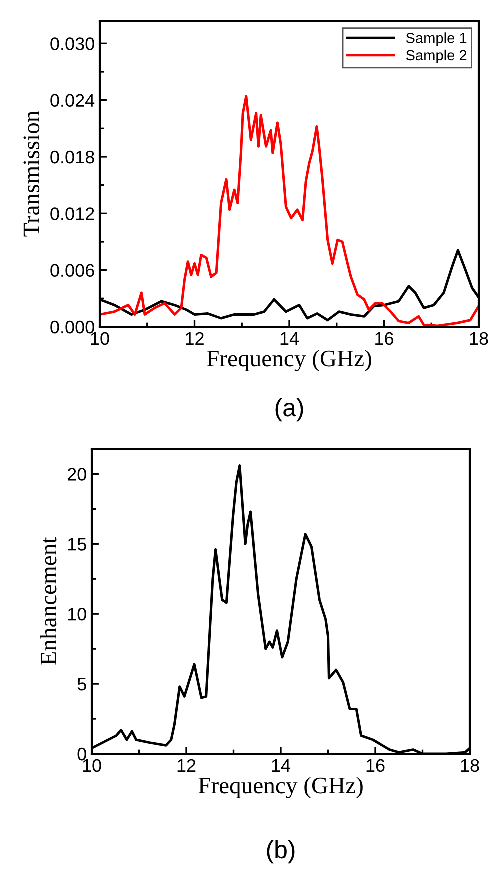  I want to click on text: (b), so click(281, 852).